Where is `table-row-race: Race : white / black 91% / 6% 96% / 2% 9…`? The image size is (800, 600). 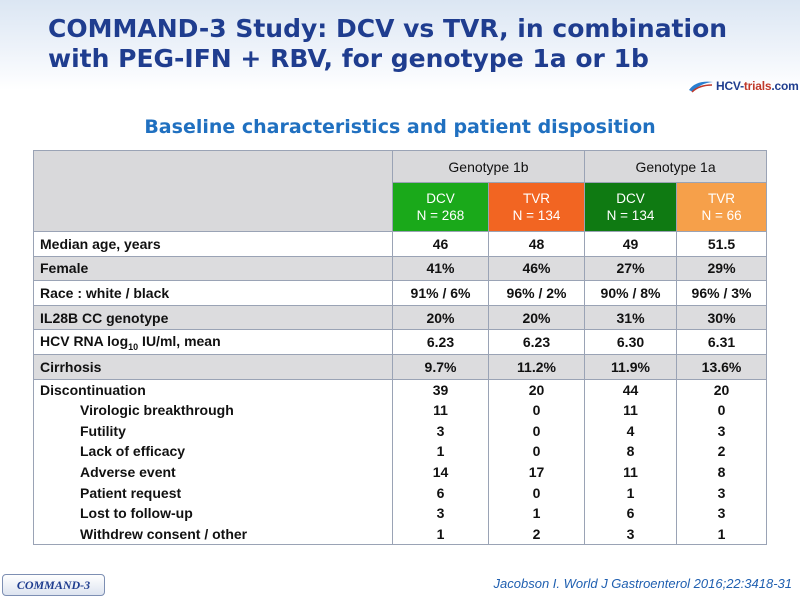
table-row-race: Race : white / black 91% / 6% 96% / 2% 9… is located at coordinates (400, 293).